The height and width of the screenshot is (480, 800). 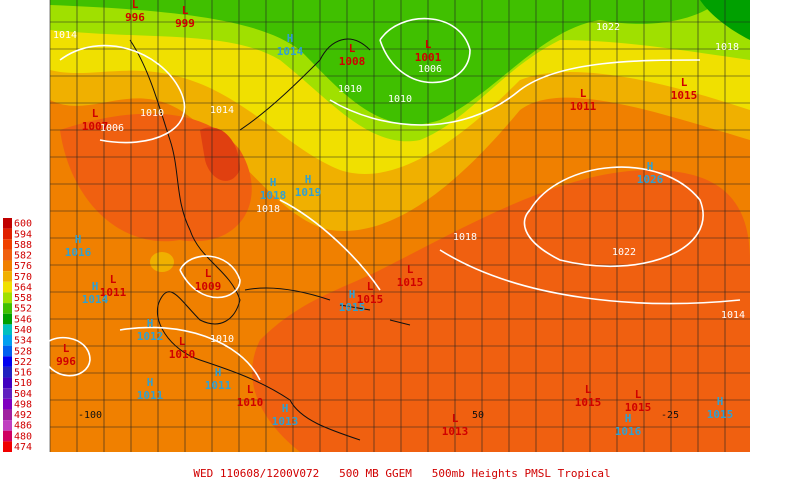 What do you see at coordinates (23, 341) in the screenshot?
I see `legend-label: 534` at bounding box center [23, 341].